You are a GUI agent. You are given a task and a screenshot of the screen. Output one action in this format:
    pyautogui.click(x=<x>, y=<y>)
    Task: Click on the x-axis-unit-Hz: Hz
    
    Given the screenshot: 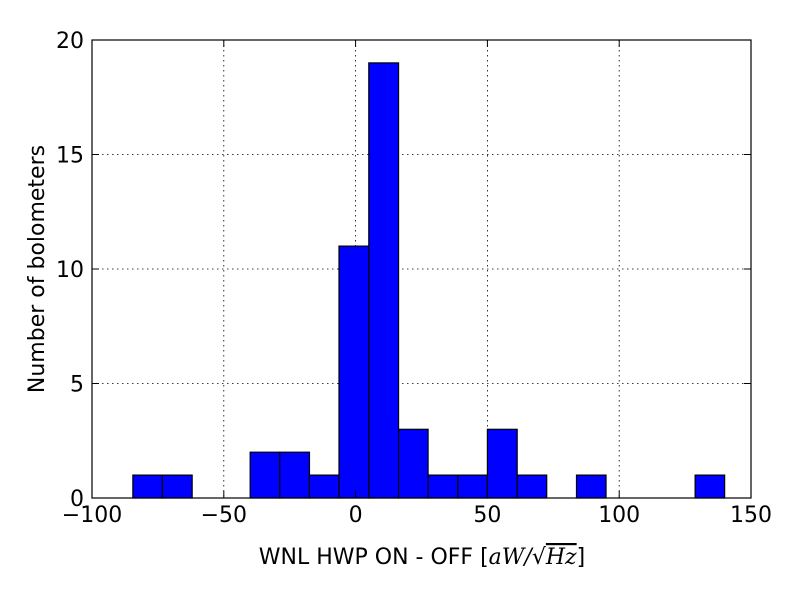 What is the action you would take?
    pyautogui.click(x=561, y=557)
    